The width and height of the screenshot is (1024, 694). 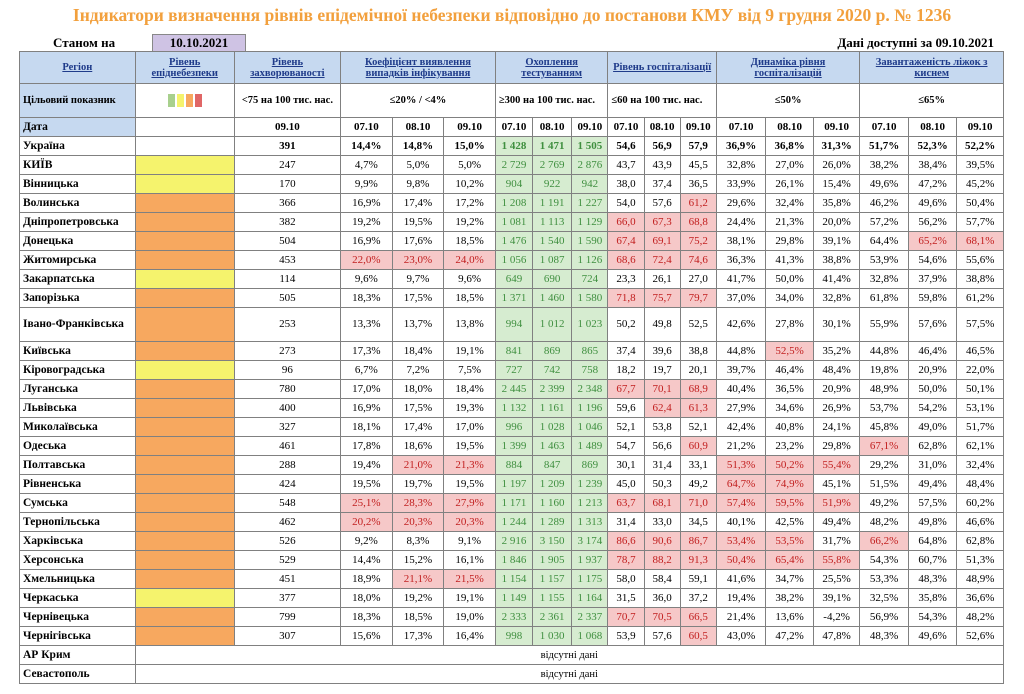 I want to click on incidence-value: 462, so click(x=287, y=522).